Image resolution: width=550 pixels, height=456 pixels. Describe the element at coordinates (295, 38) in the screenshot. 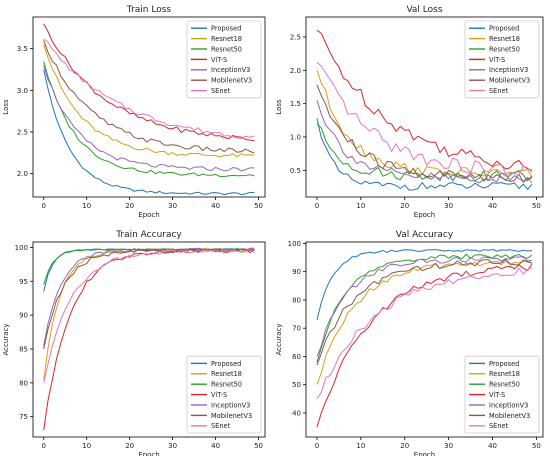

I see `y-tick-label: 2.5` at that location.